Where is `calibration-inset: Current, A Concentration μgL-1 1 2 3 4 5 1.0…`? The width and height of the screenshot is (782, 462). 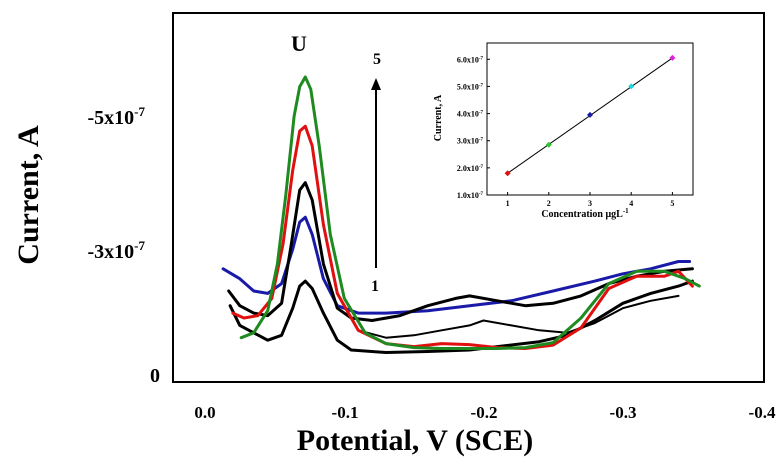 calibration-inset: Current, A Concentration μgL-1 1 2 3 4 5 1.0… is located at coordinates (563, 131).